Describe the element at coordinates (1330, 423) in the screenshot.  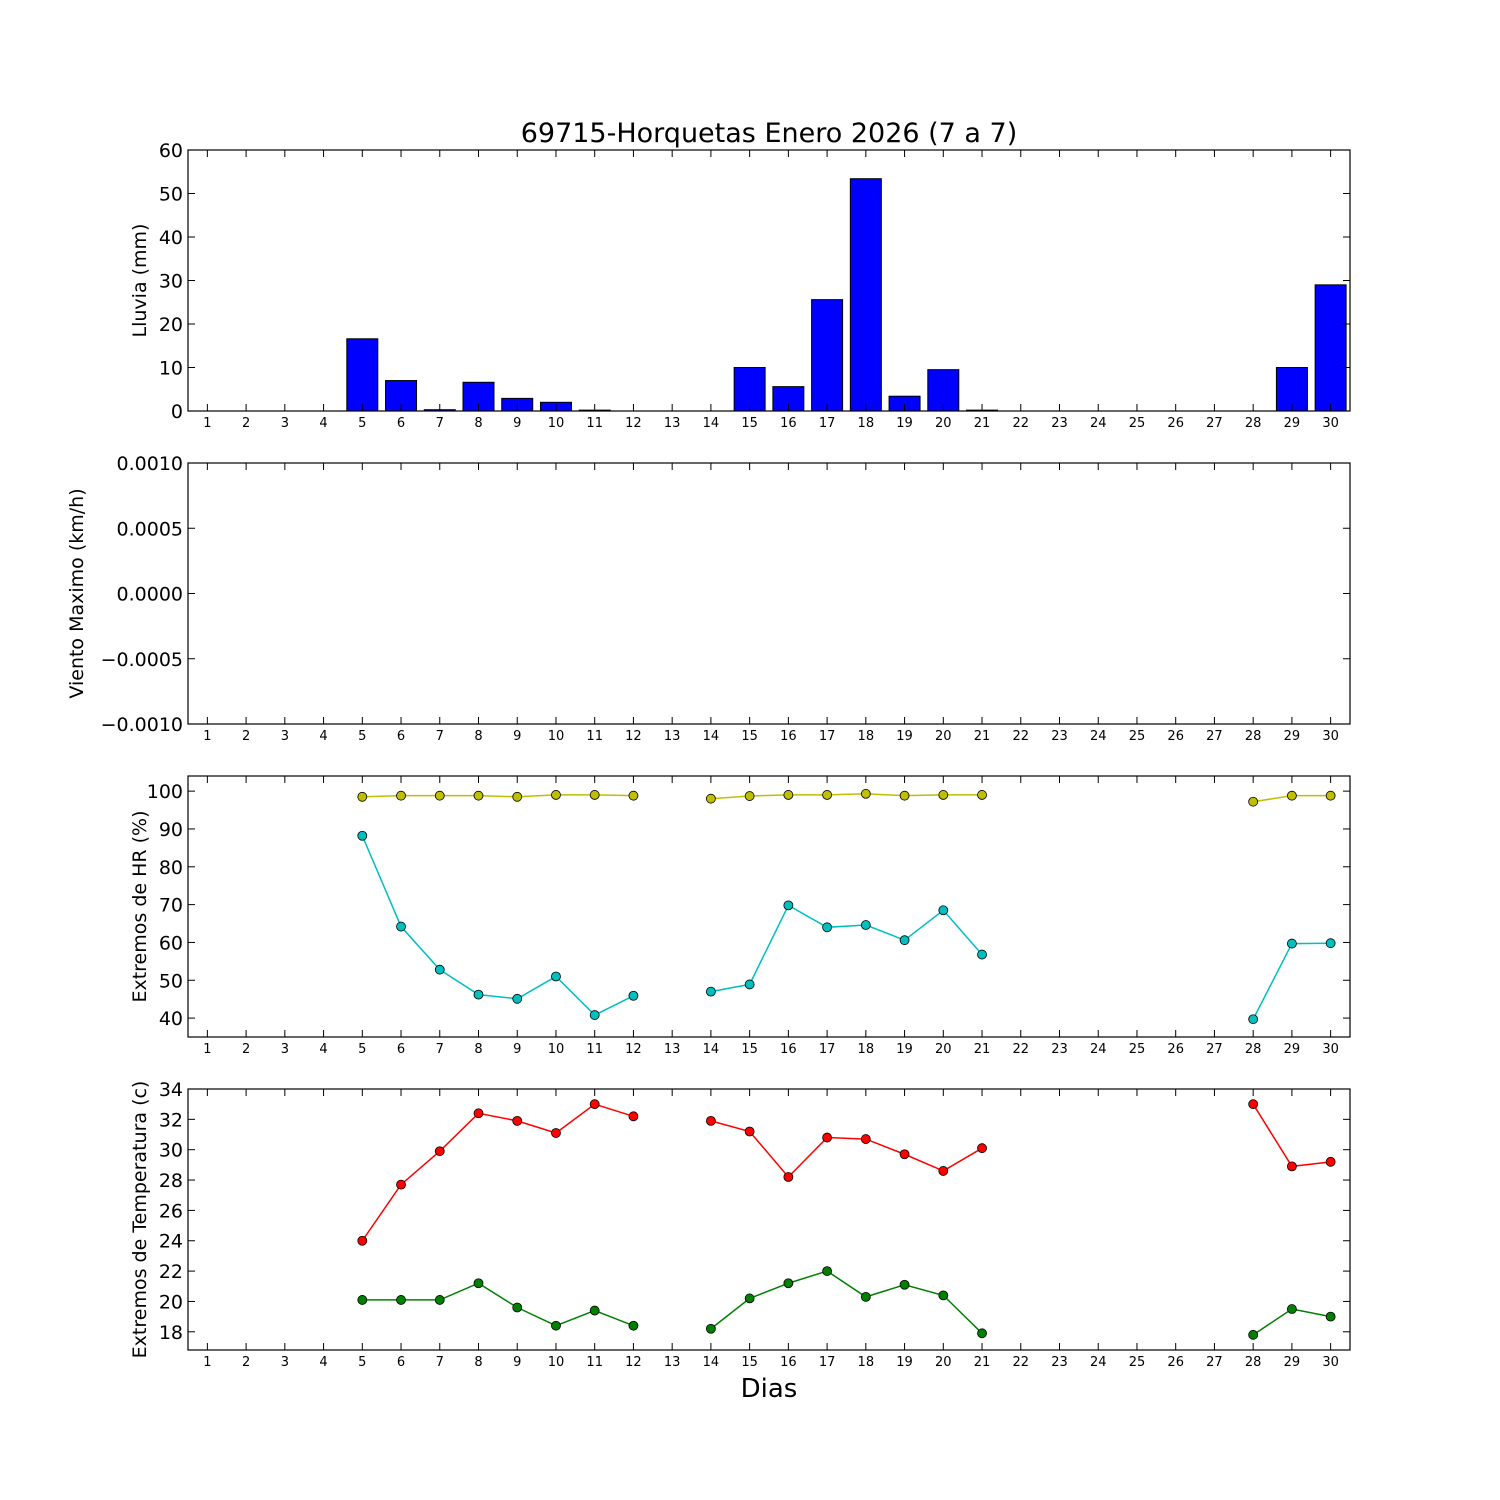
I see `rain-x-tick-label: 30` at that location.